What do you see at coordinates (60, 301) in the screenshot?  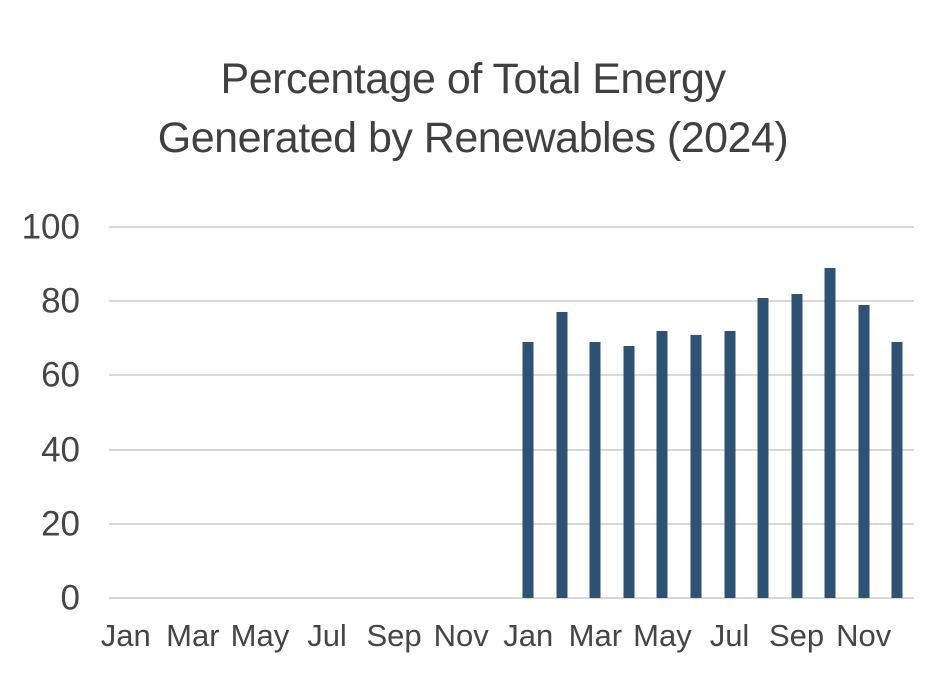 I see `y-tick-label: 80` at bounding box center [60, 301].